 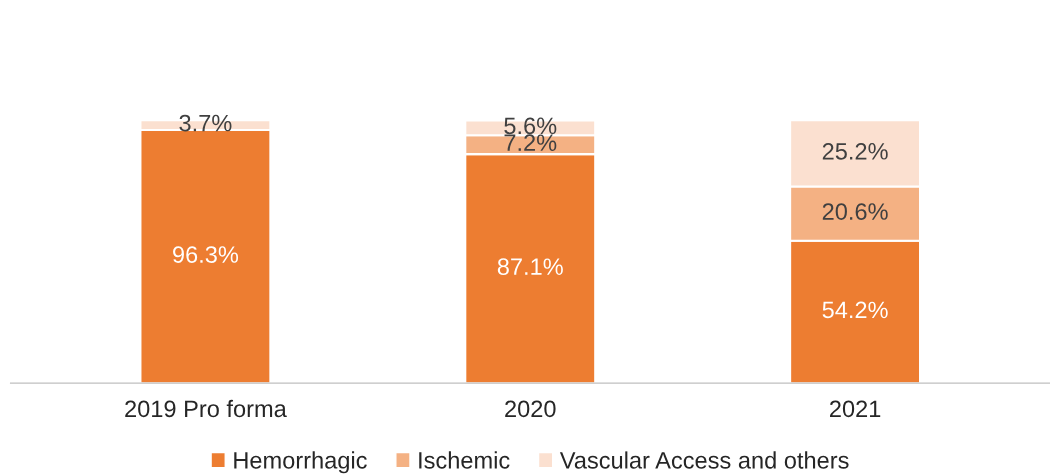 I want to click on x-tick-label: 2021, so click(x=855, y=409).